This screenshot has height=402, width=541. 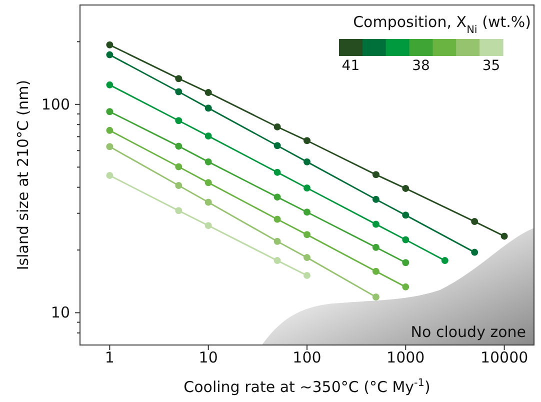 I want to click on x-tick-label: 1, so click(x=109, y=357).